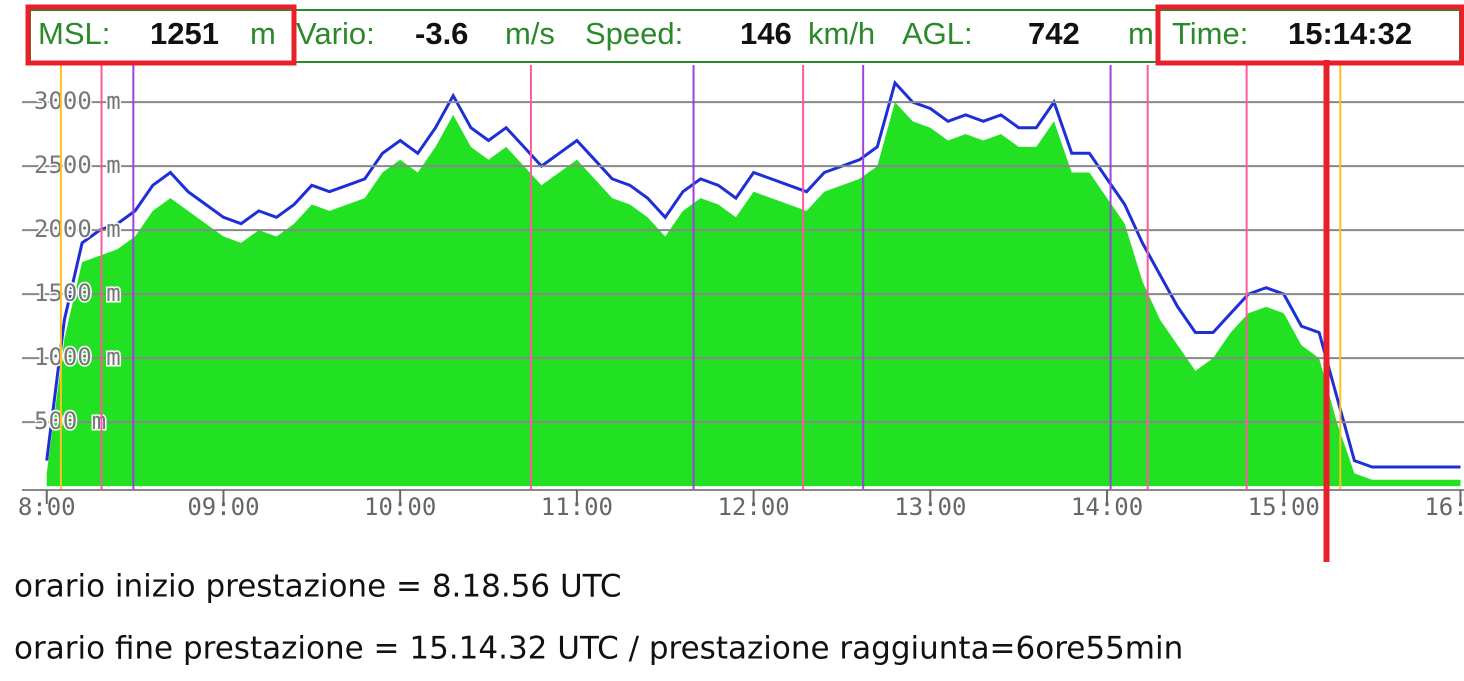 The width and height of the screenshot is (1464, 681). I want to click on x-tick-label: 15:00, so click(1284, 507).